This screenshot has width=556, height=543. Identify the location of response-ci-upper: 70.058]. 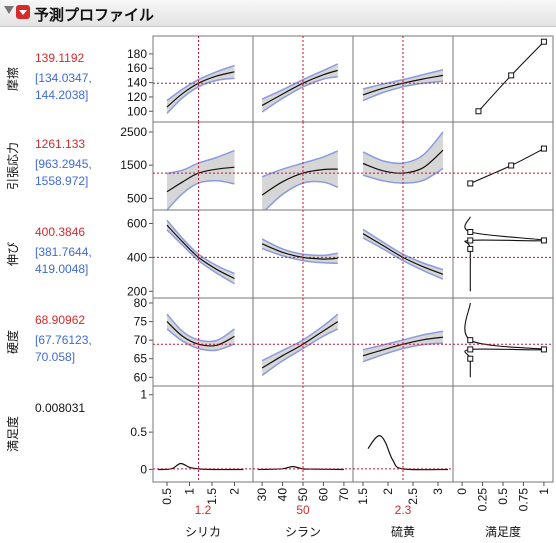
(55, 357).